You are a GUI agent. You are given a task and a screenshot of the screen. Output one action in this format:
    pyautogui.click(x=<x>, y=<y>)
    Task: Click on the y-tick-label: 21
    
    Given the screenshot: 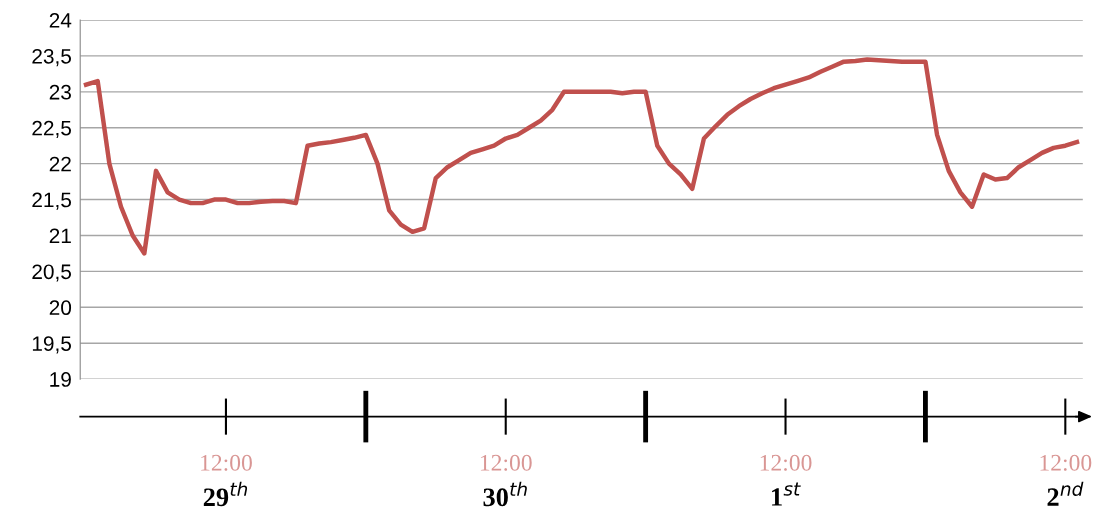 What is the action you would take?
    pyautogui.click(x=60, y=236)
    